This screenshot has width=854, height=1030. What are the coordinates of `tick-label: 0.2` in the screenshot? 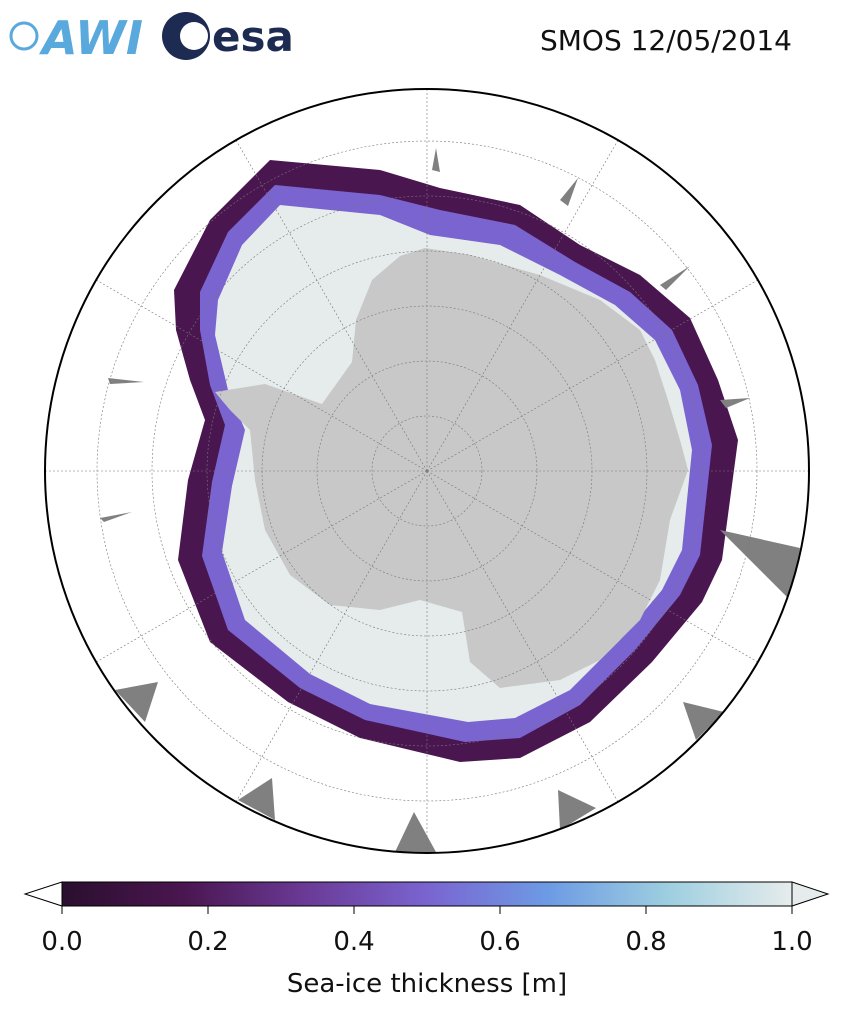 It's located at (207, 942).